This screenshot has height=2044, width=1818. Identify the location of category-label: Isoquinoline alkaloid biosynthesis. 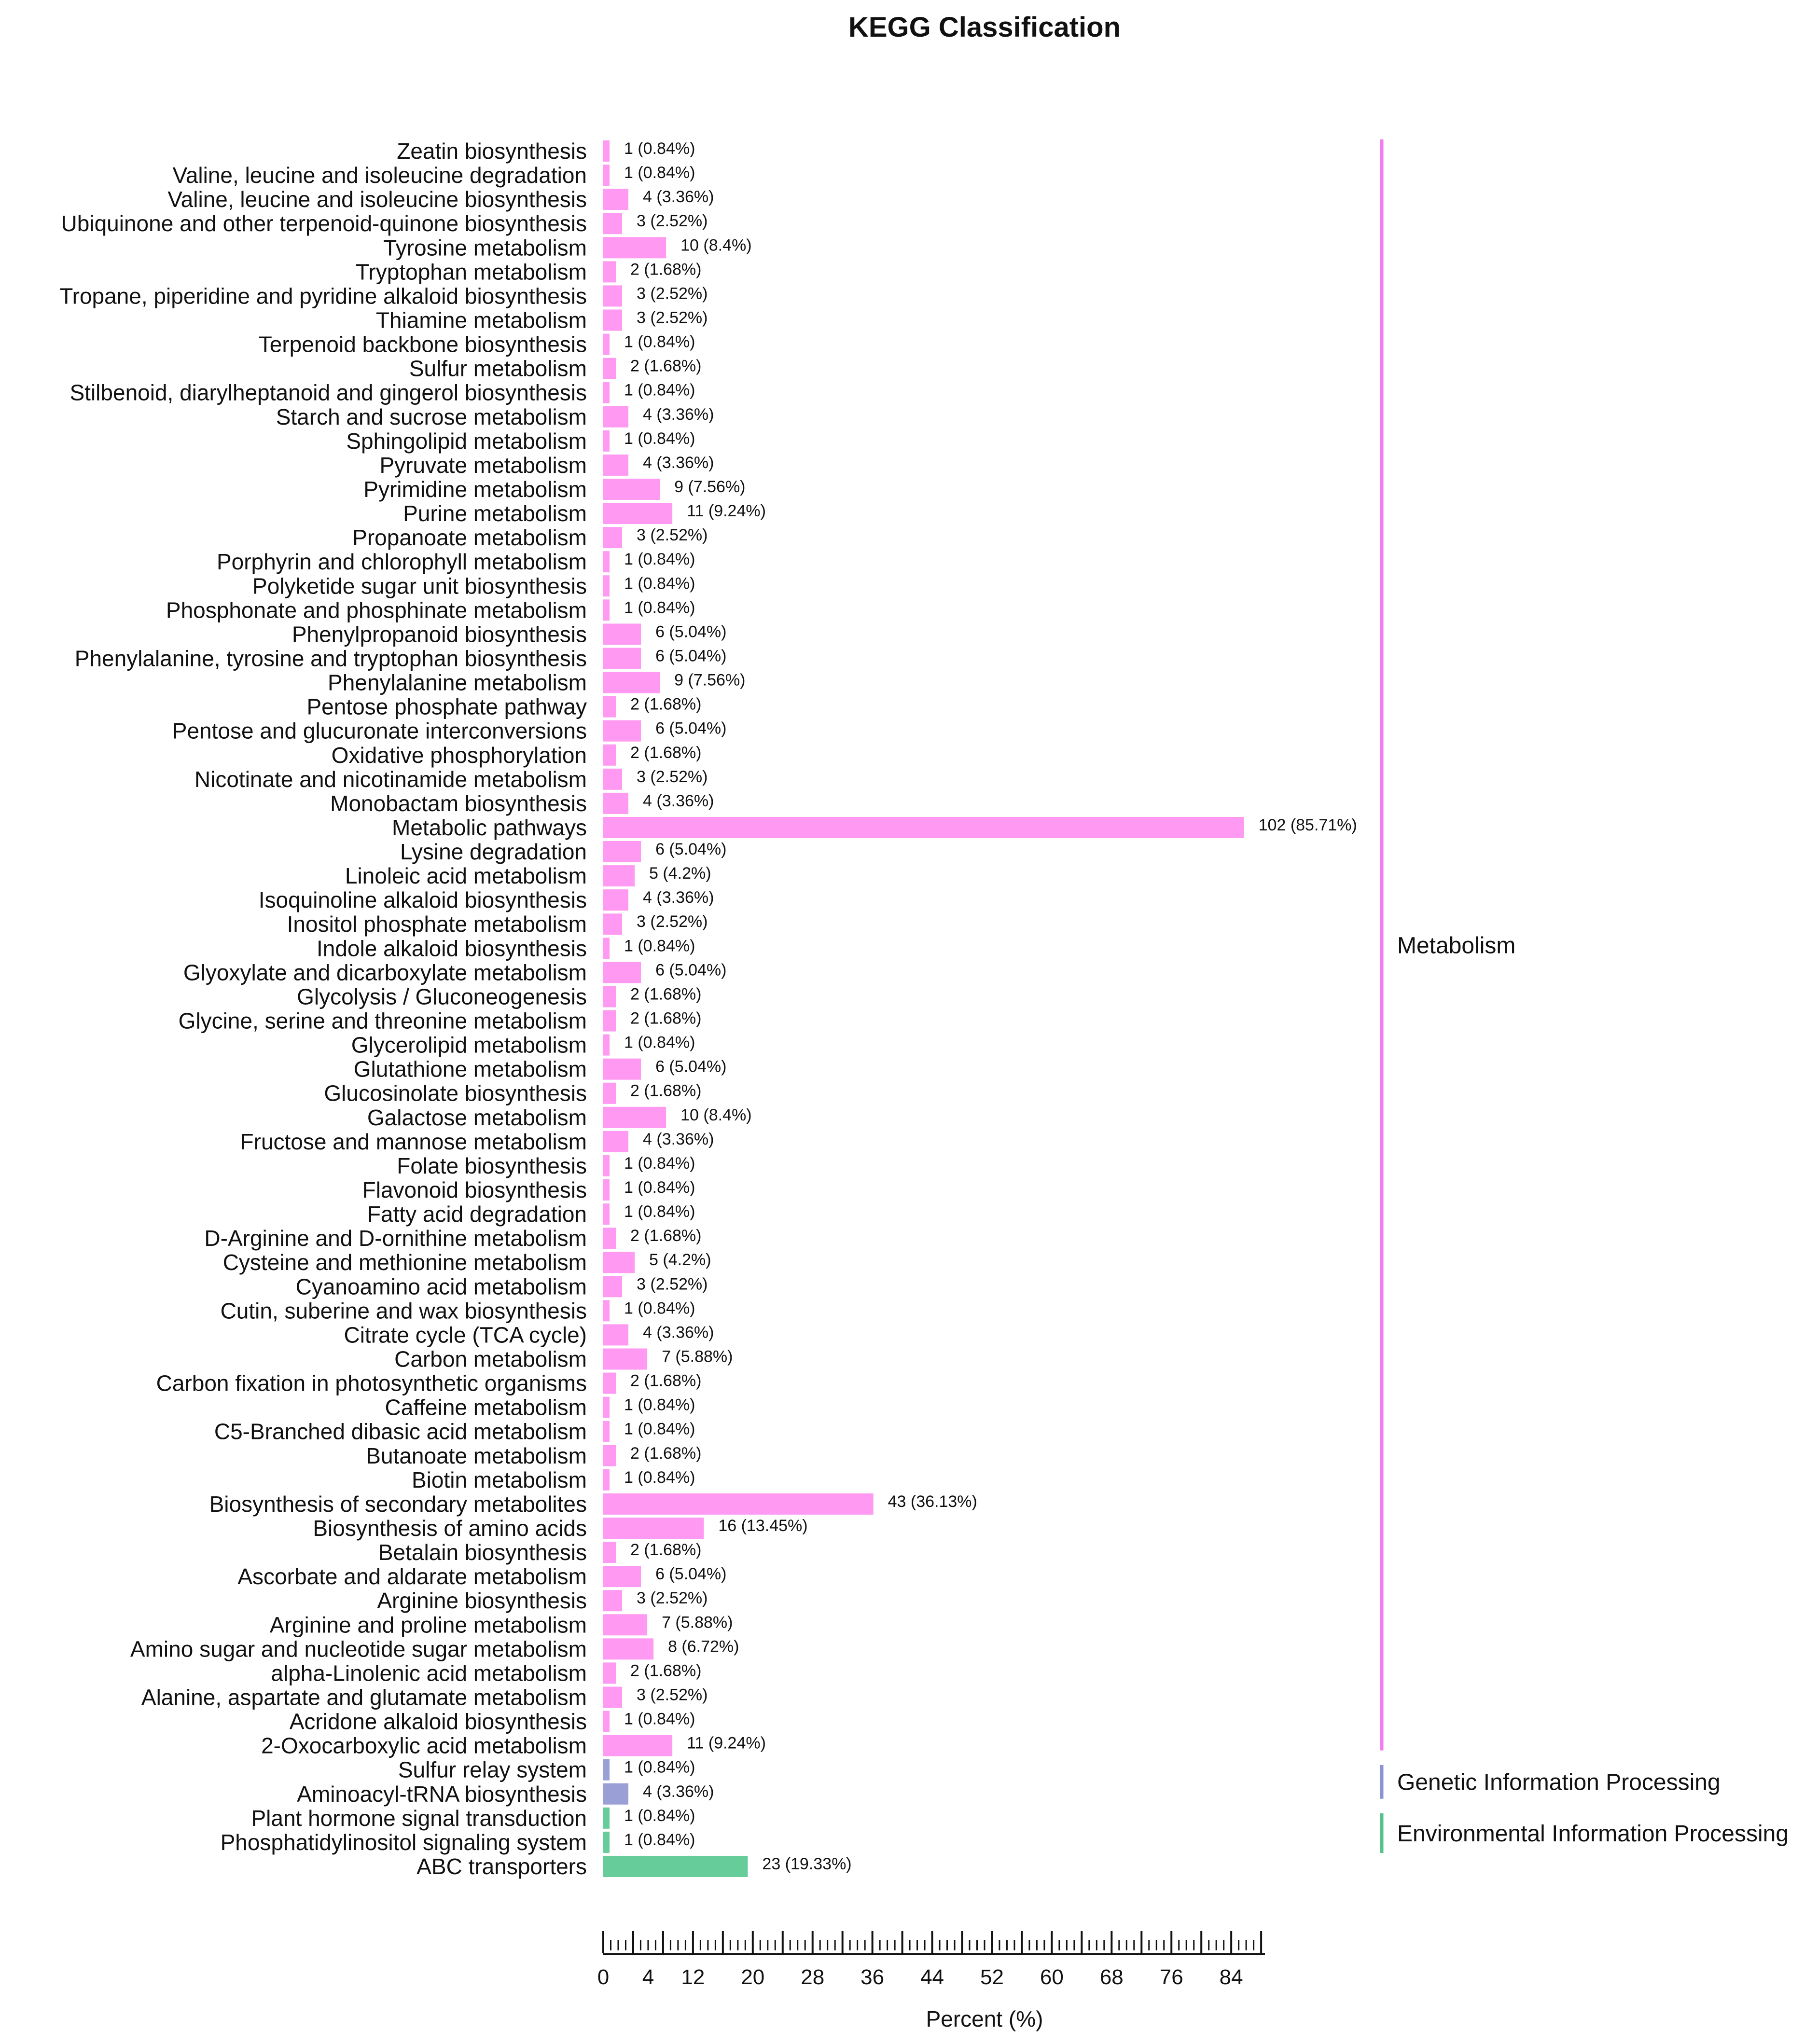
(423, 899).